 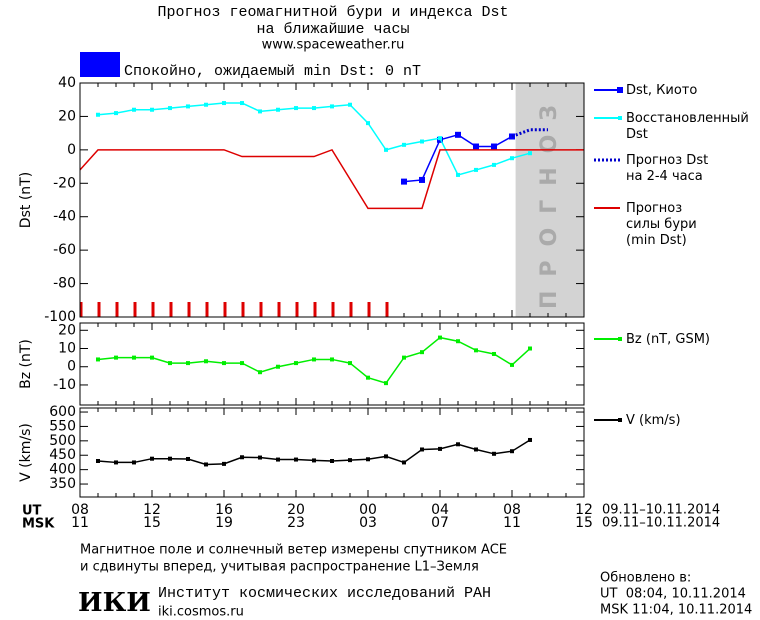 What do you see at coordinates (296, 523) in the screenshot?
I see `x-tick-label: 23` at bounding box center [296, 523].